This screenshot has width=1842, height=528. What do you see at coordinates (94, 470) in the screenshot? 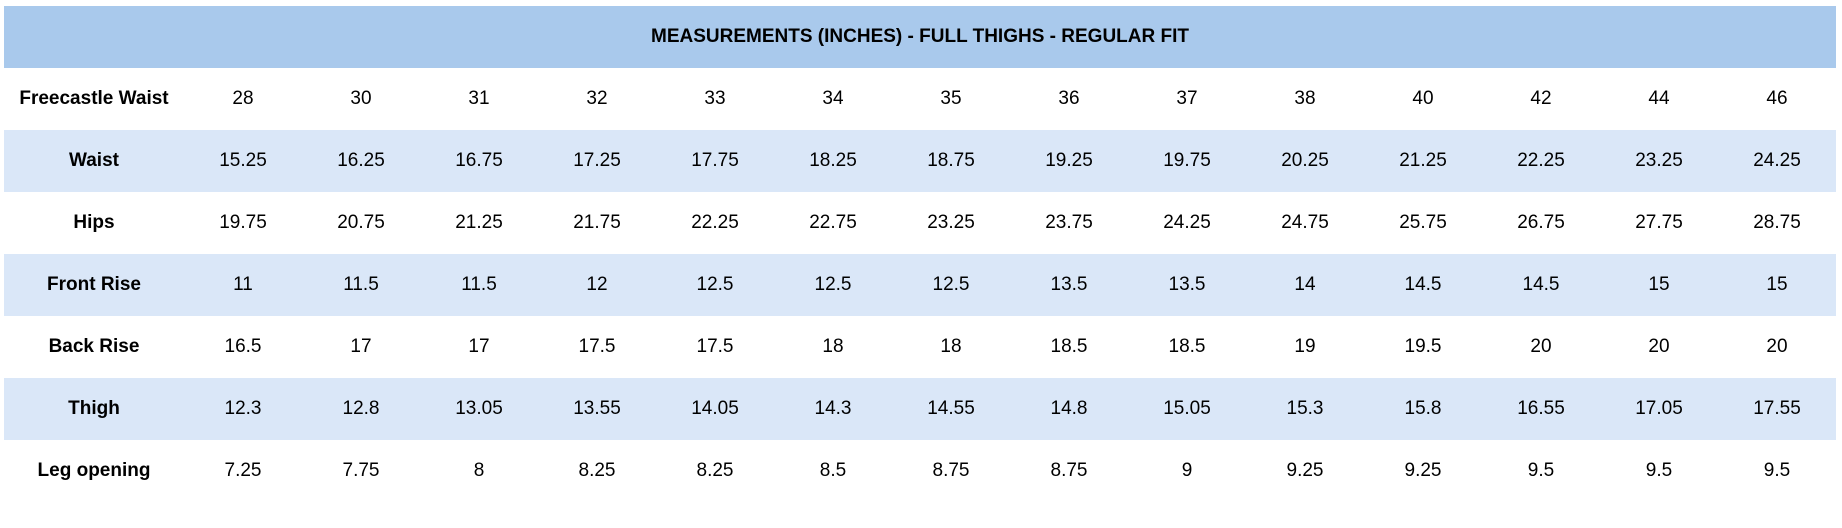
I see `row-label: Leg opening` at bounding box center [94, 470].